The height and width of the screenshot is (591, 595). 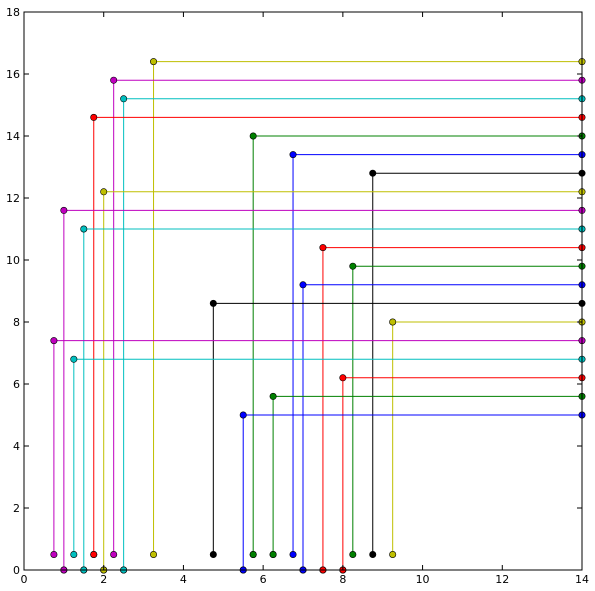 What do you see at coordinates (183, 579) in the screenshot?
I see `x-tick-label: 4` at bounding box center [183, 579].